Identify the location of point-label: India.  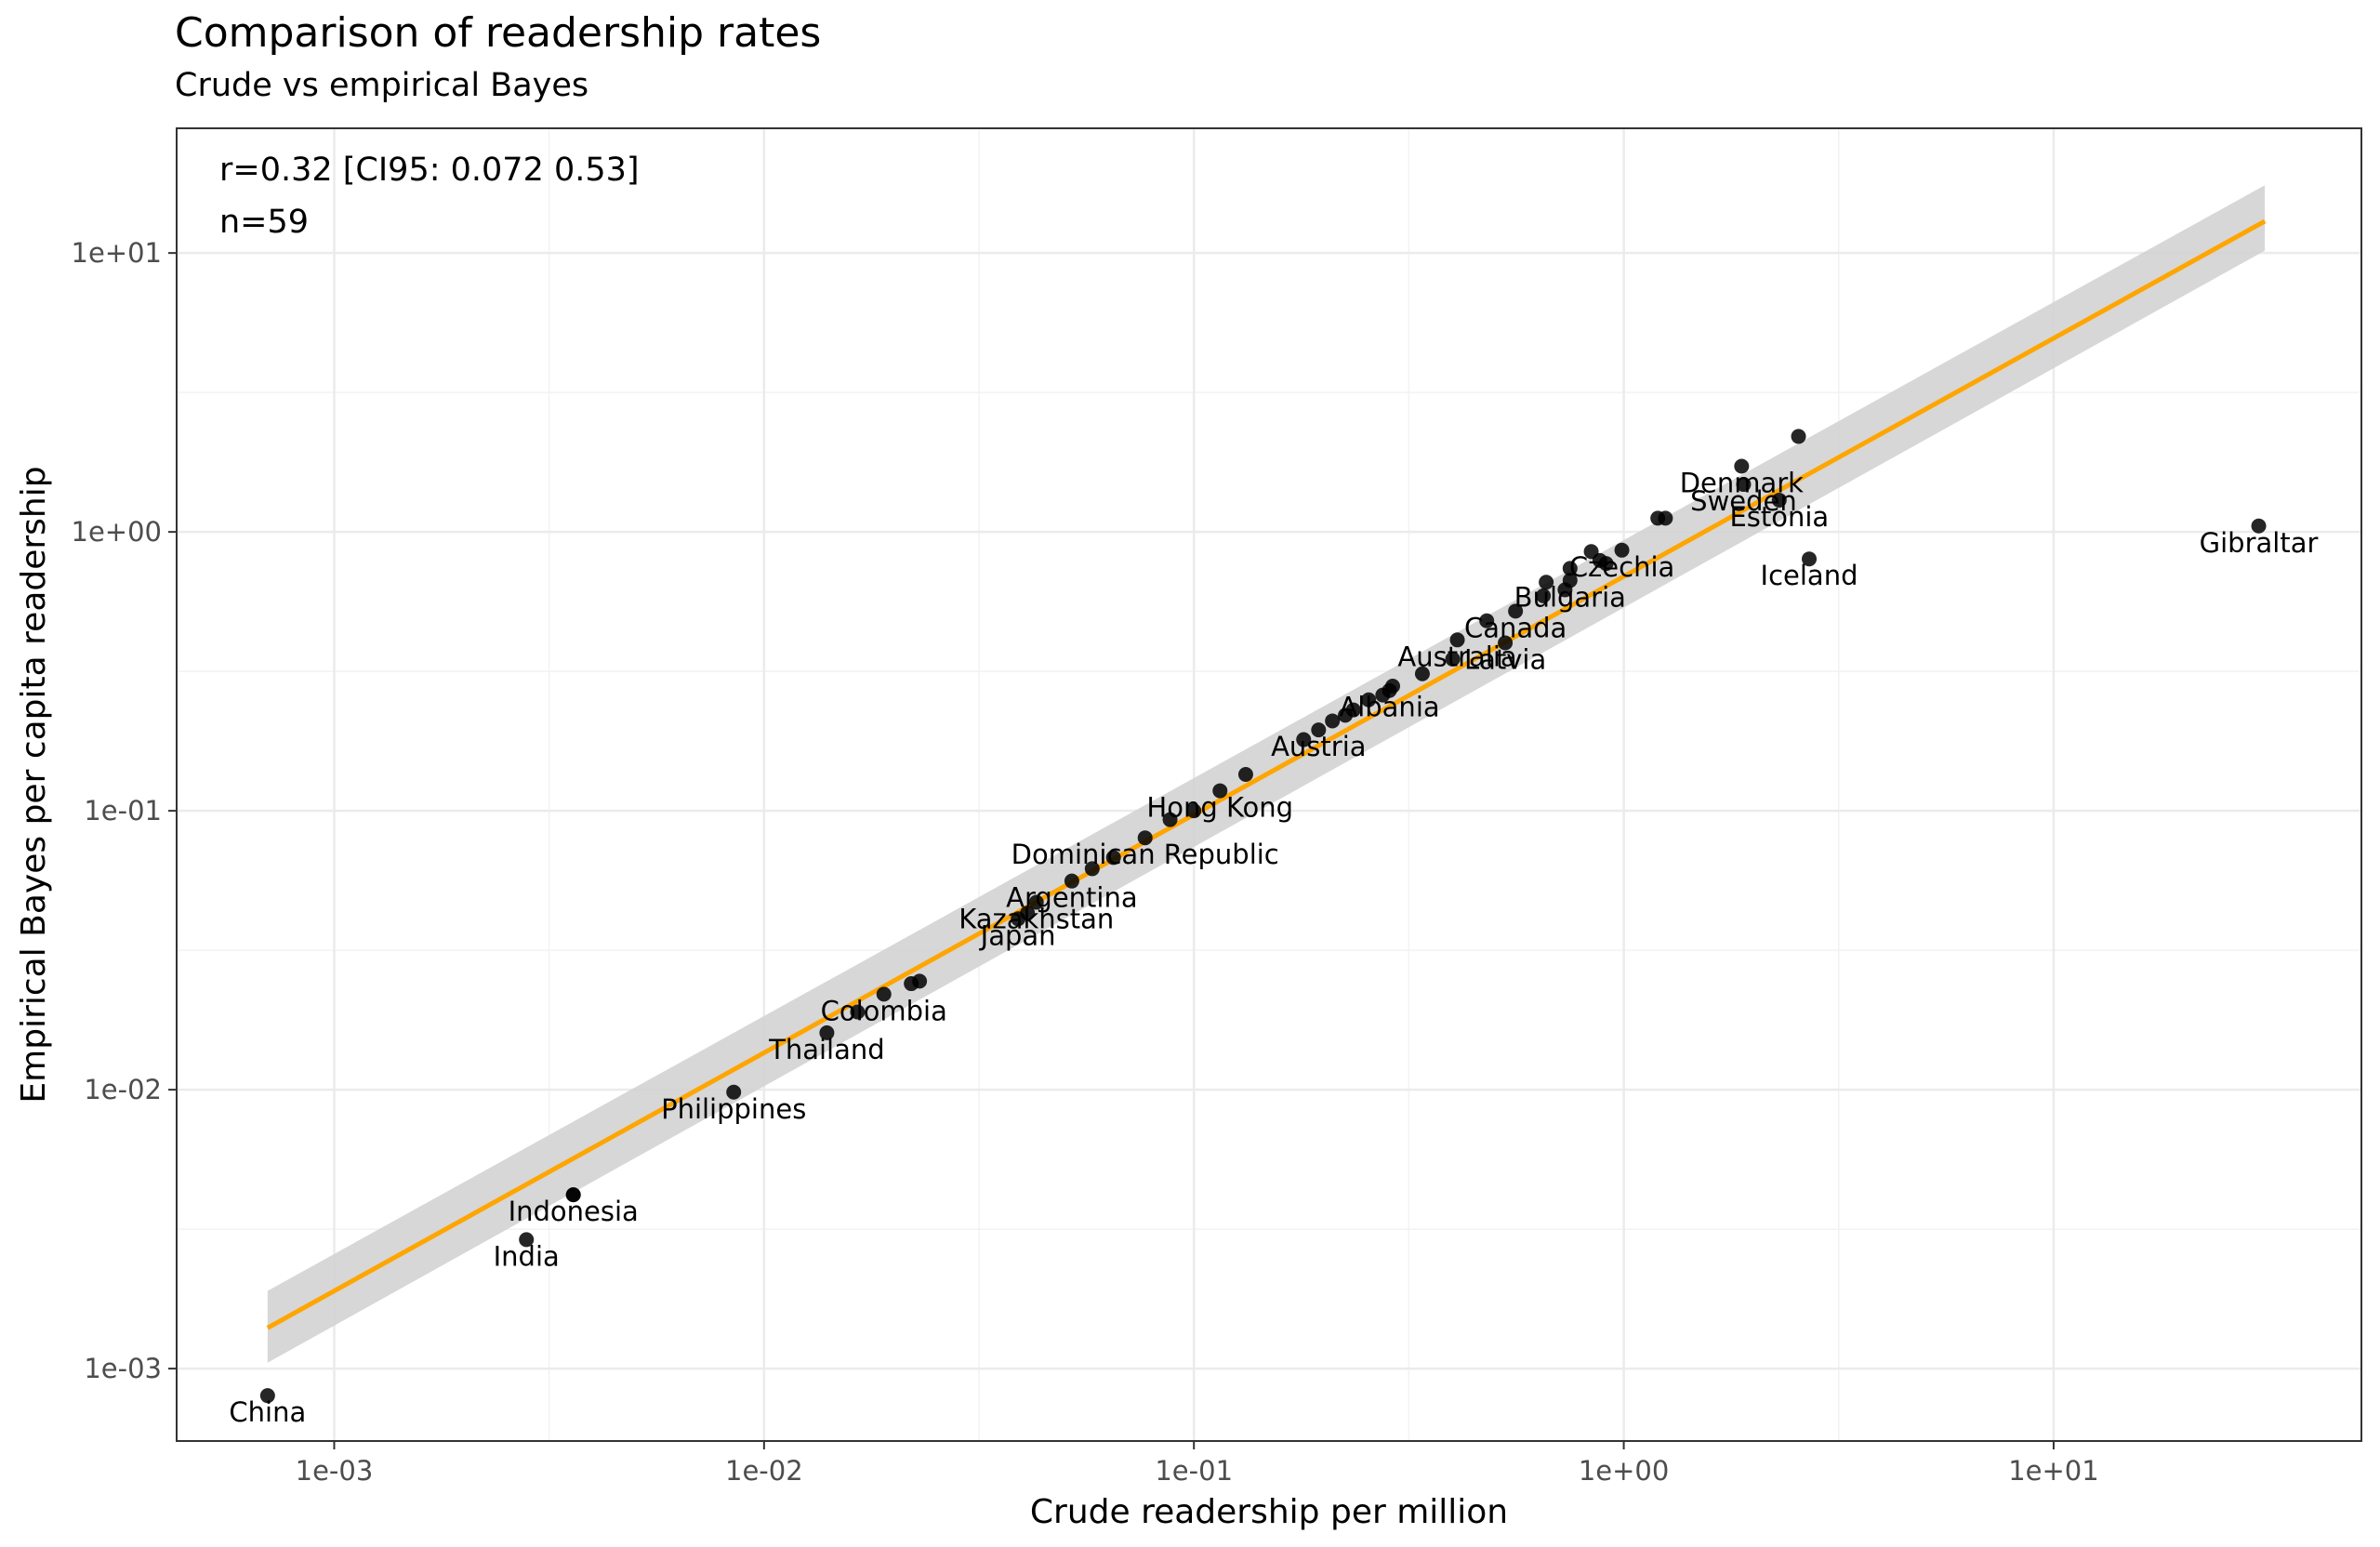
(527, 1256).